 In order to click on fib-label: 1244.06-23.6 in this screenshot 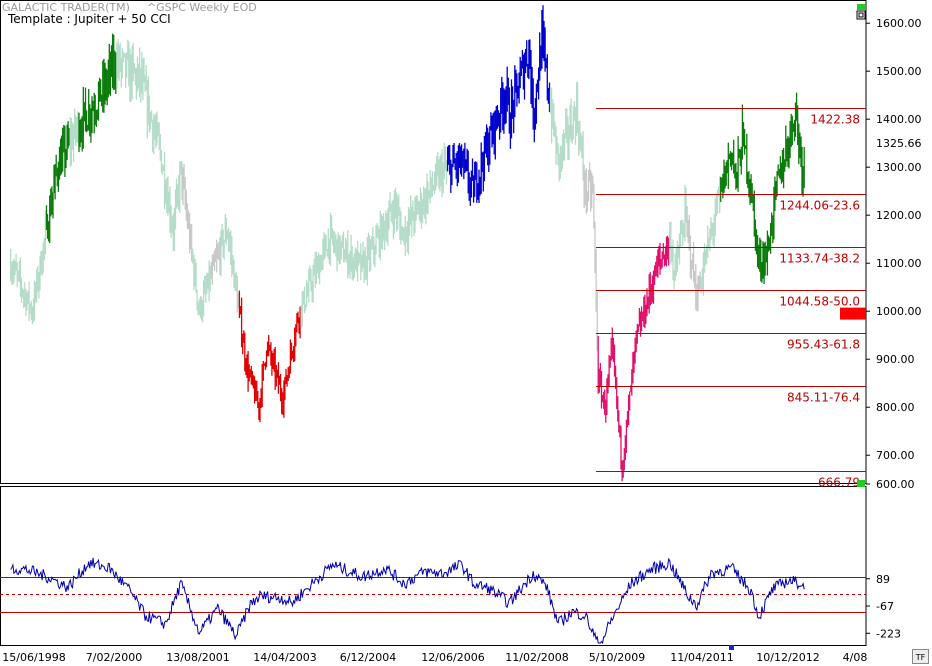, I will do `click(819, 206)`.